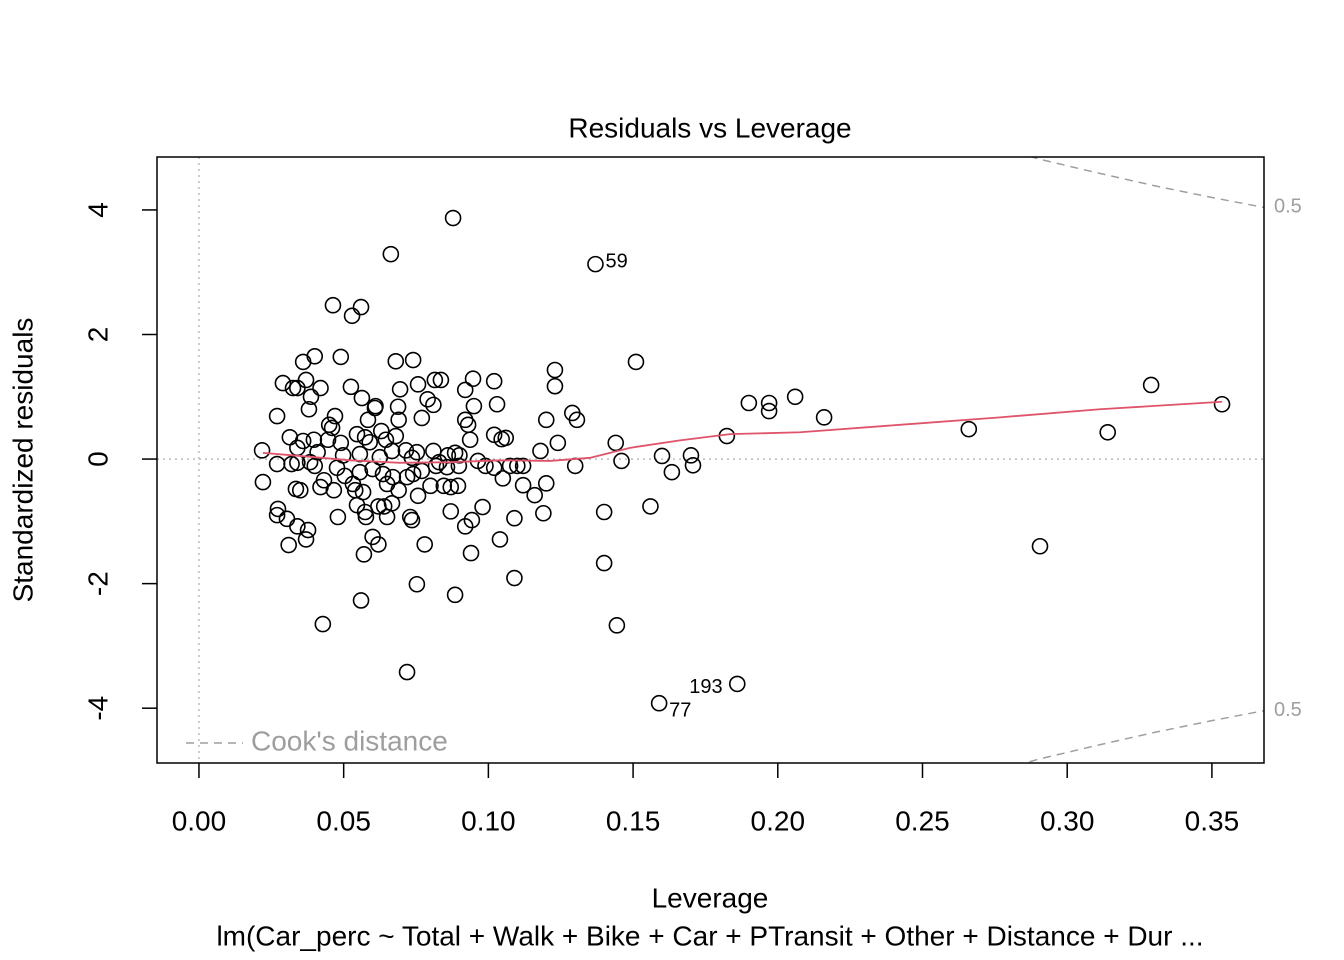 The width and height of the screenshot is (1344, 960). I want to click on point-label: 59, so click(616, 261).